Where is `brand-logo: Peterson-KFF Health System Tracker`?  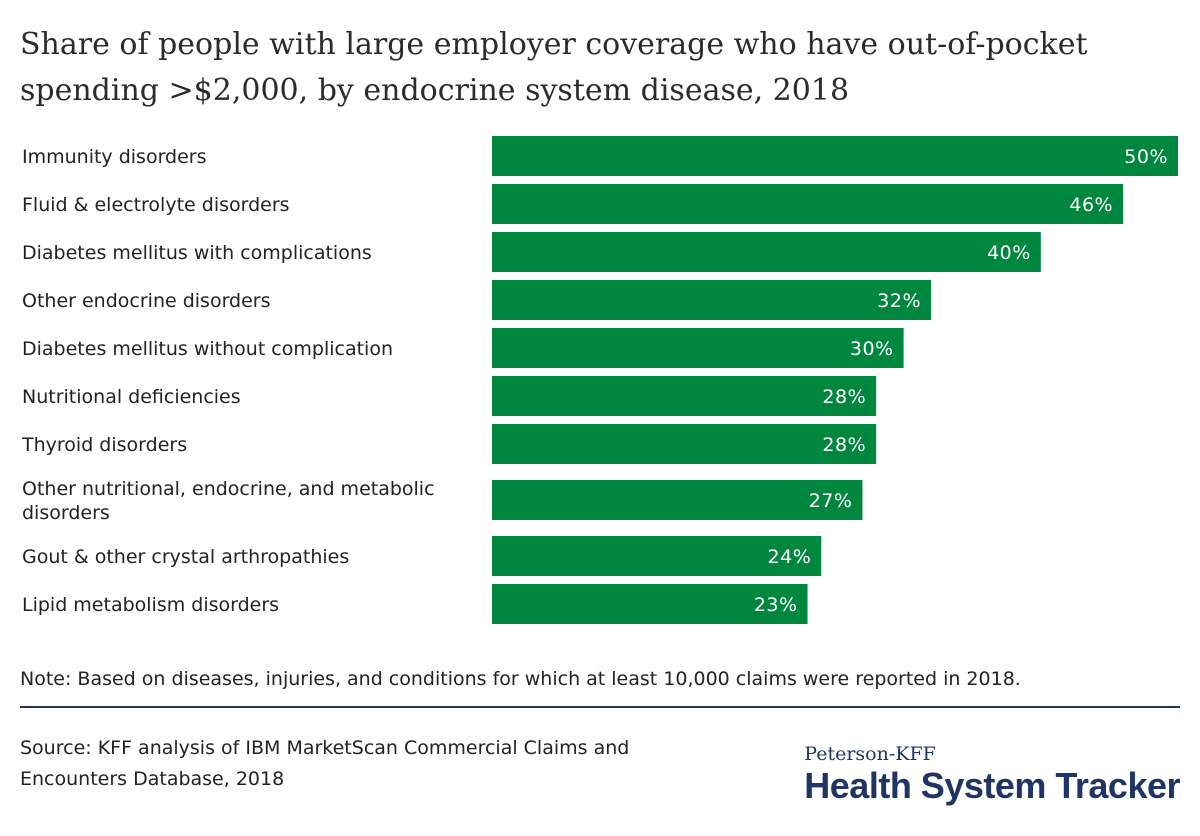 brand-logo: Peterson-KFF Health System Tracker is located at coordinates (992, 774).